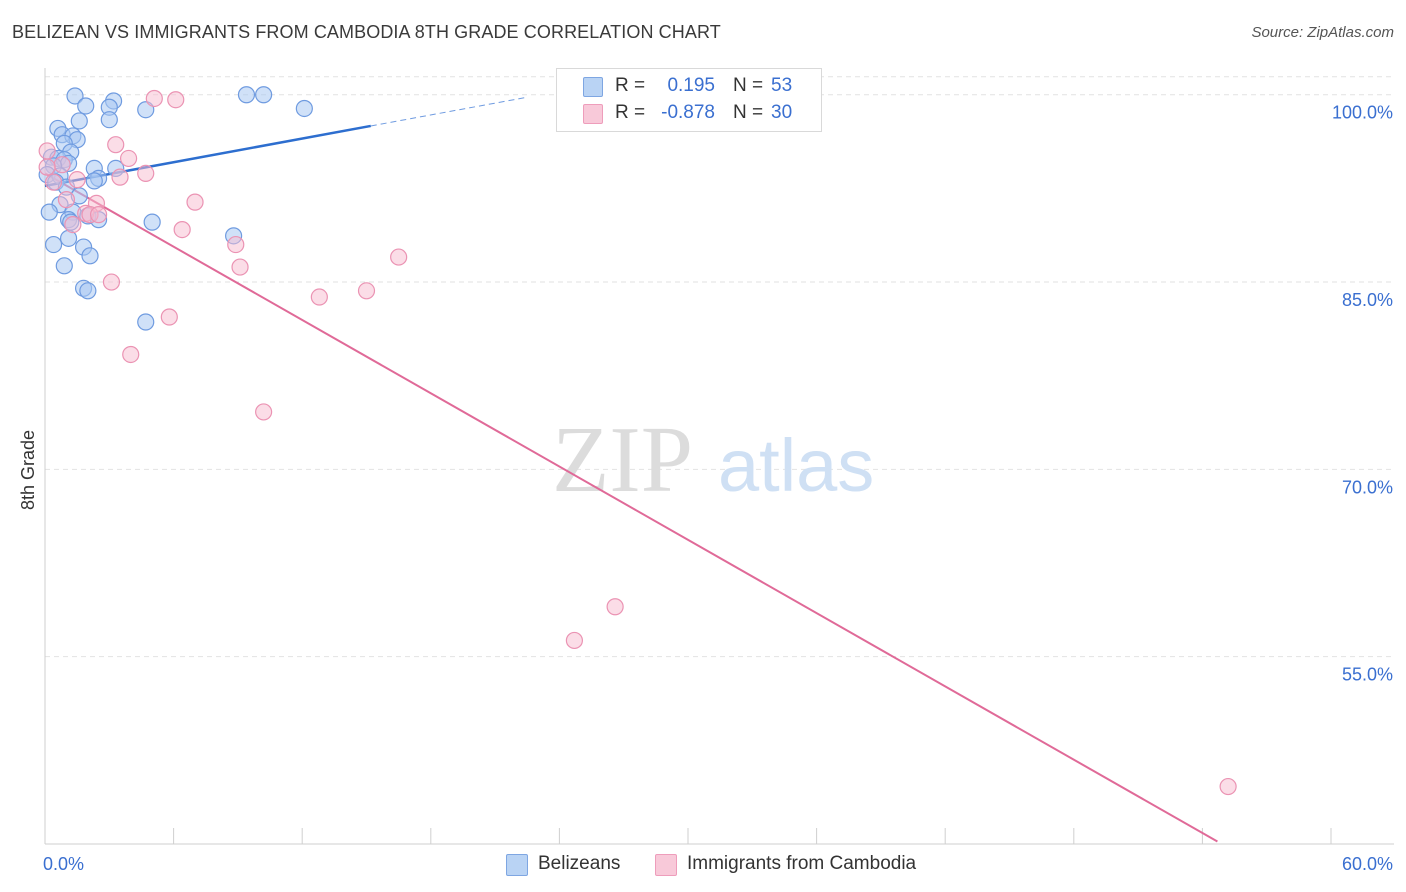 The width and height of the screenshot is (1406, 892). What do you see at coordinates (666, 865) in the screenshot?
I see `bottom-legend-swatch-pink` at bounding box center [666, 865].